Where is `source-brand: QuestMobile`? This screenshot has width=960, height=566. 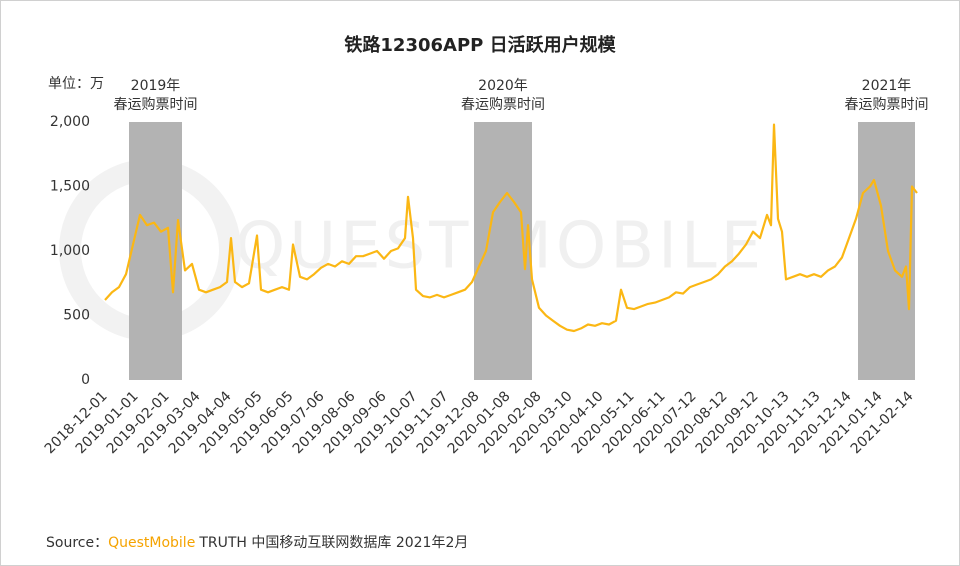 source-brand: QuestMobile is located at coordinates (151, 543).